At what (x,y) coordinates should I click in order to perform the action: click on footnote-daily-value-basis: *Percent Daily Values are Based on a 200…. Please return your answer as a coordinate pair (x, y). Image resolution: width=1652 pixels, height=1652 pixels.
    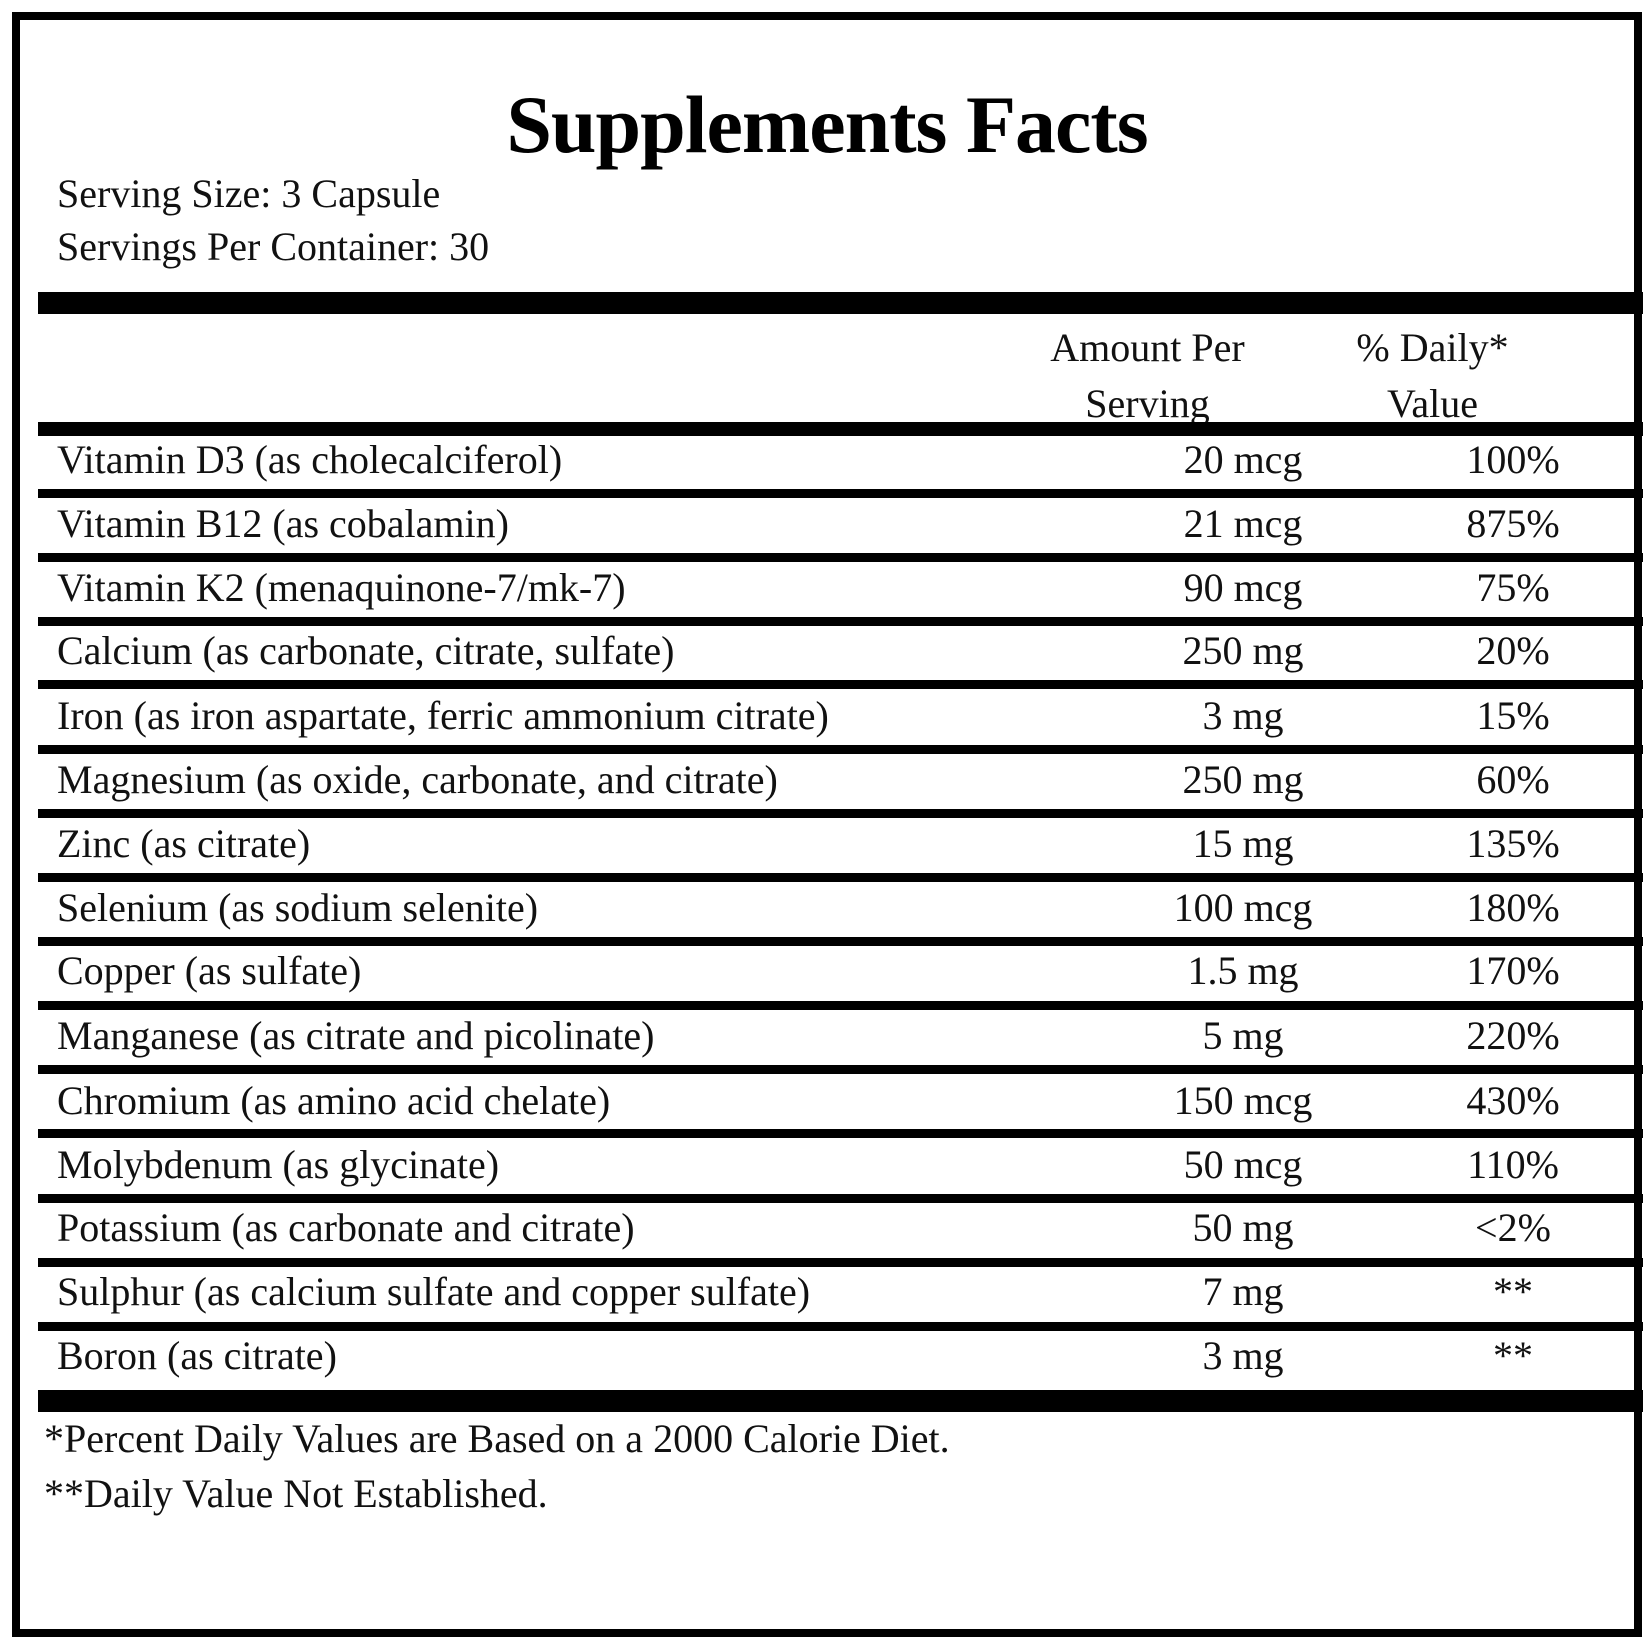
    Looking at the image, I should click on (497, 1438).